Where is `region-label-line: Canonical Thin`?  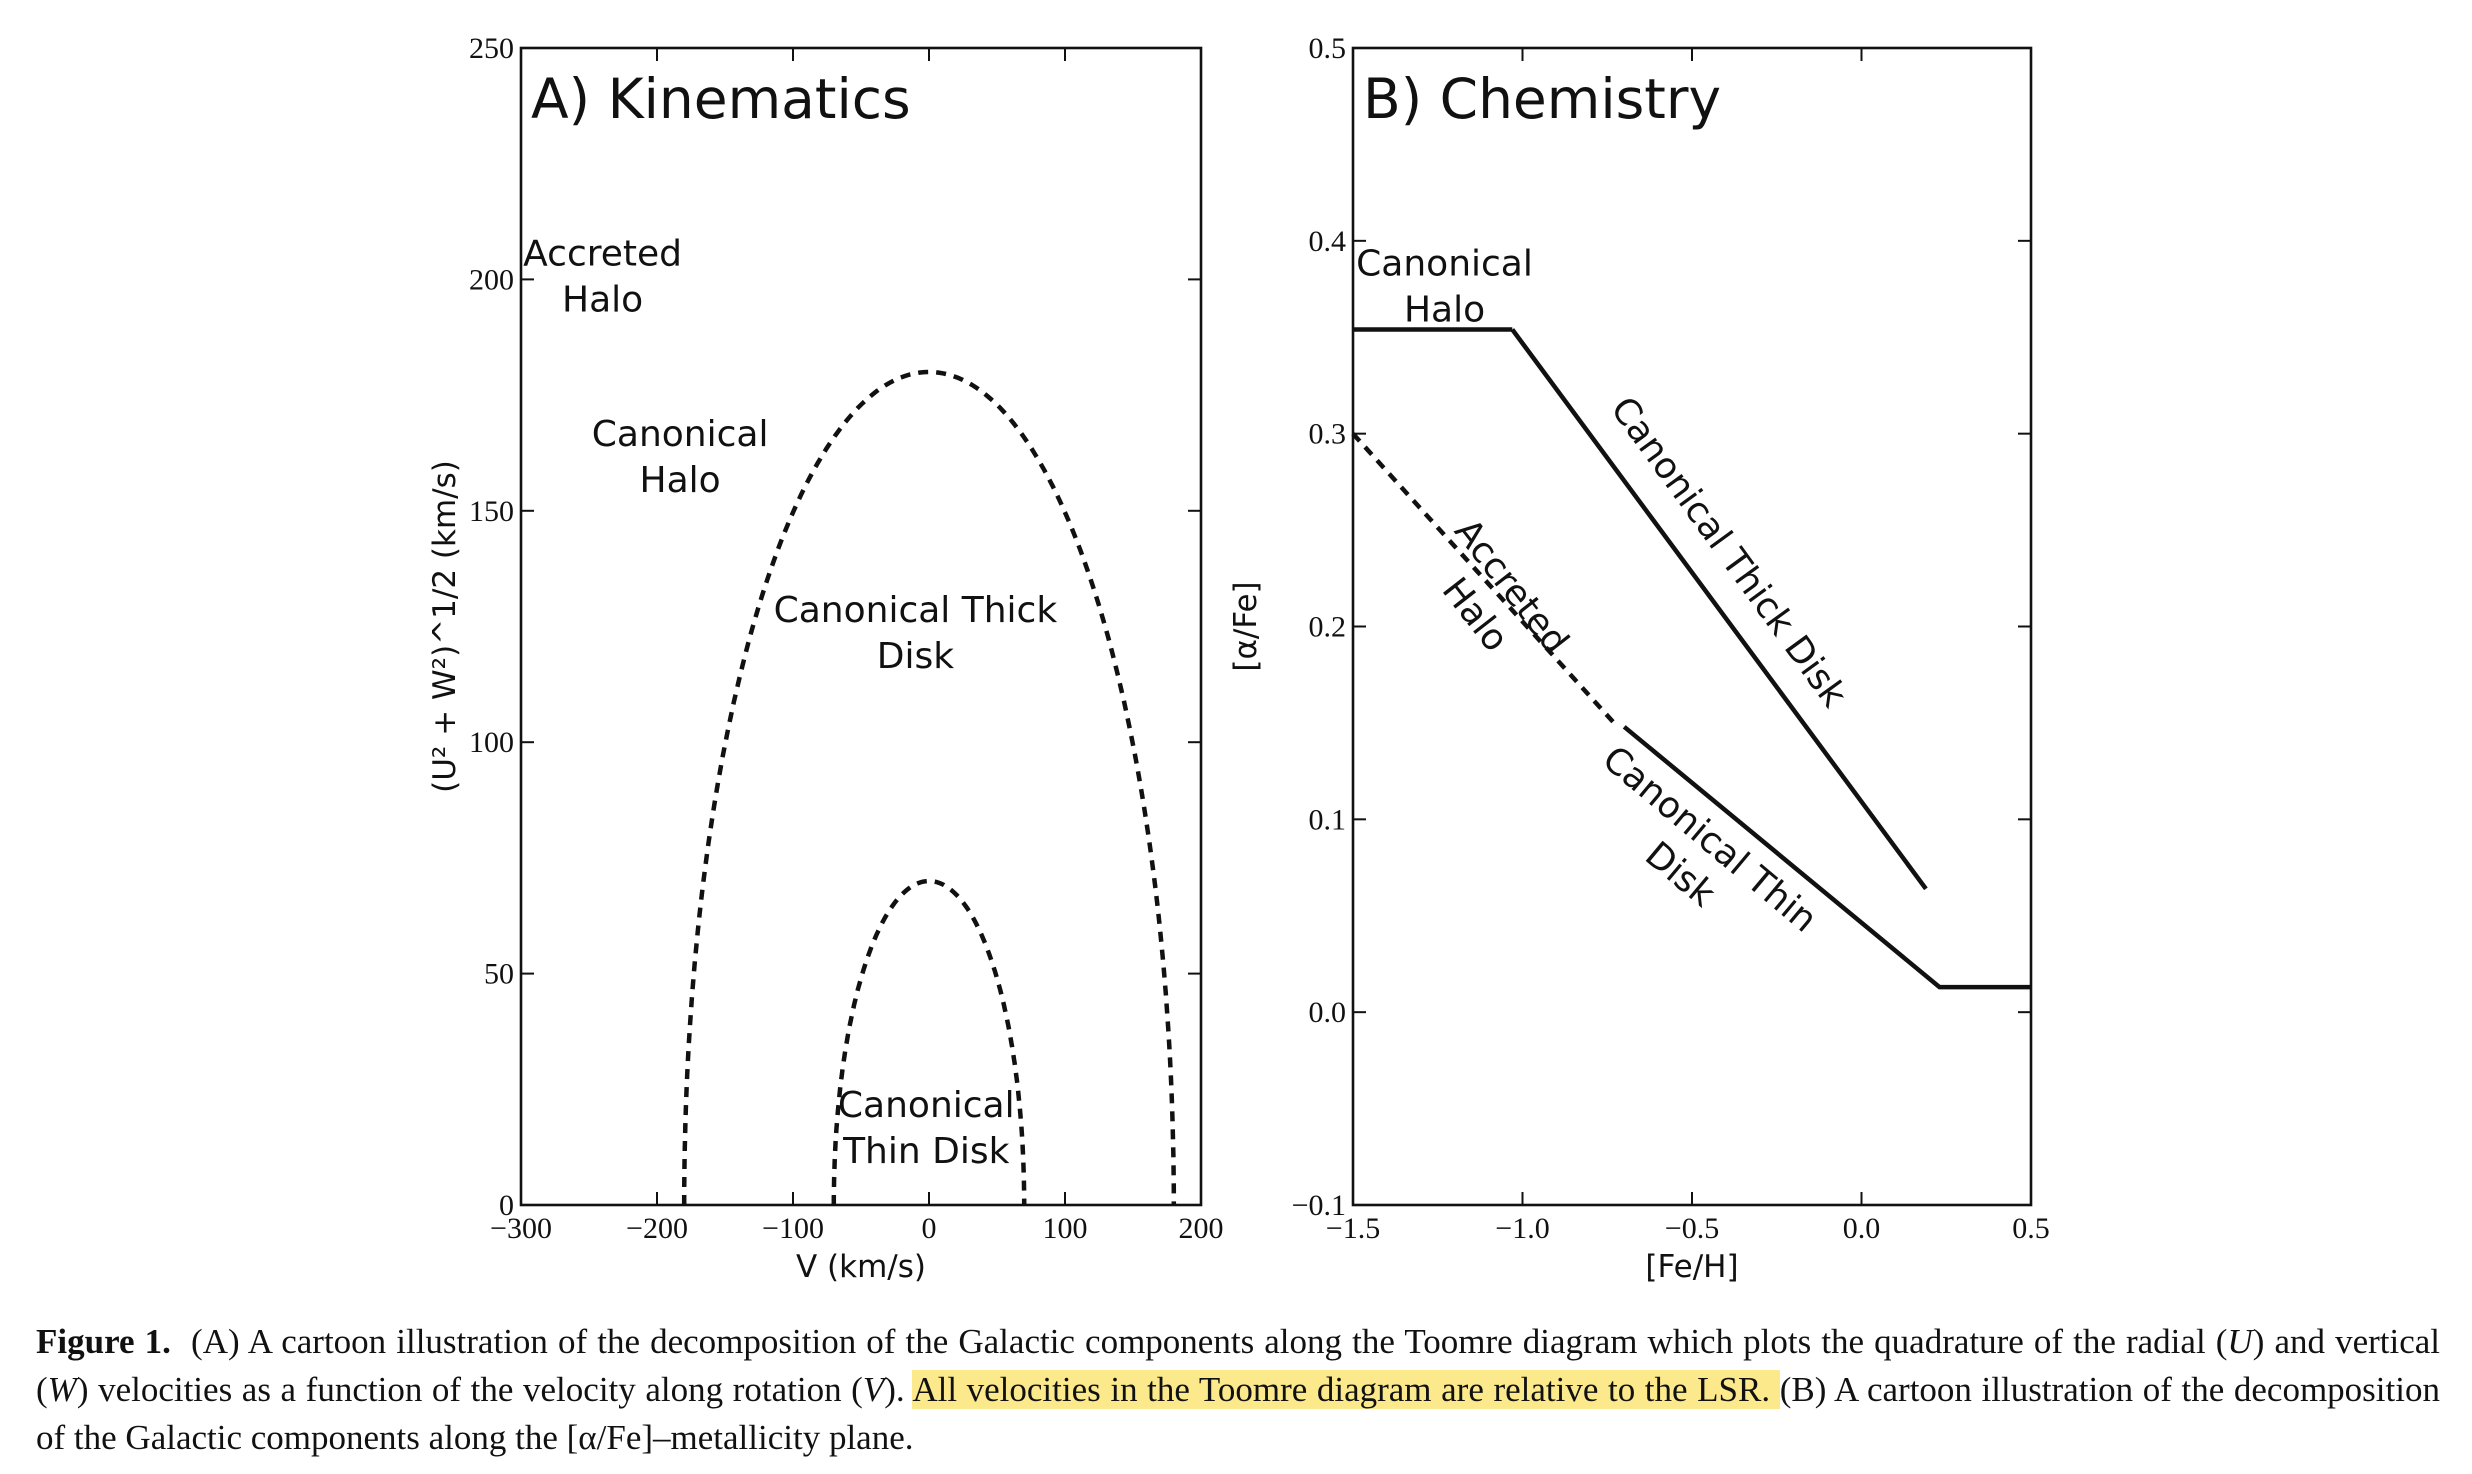
region-label-line: Canonical Thin is located at coordinates (1710, 839).